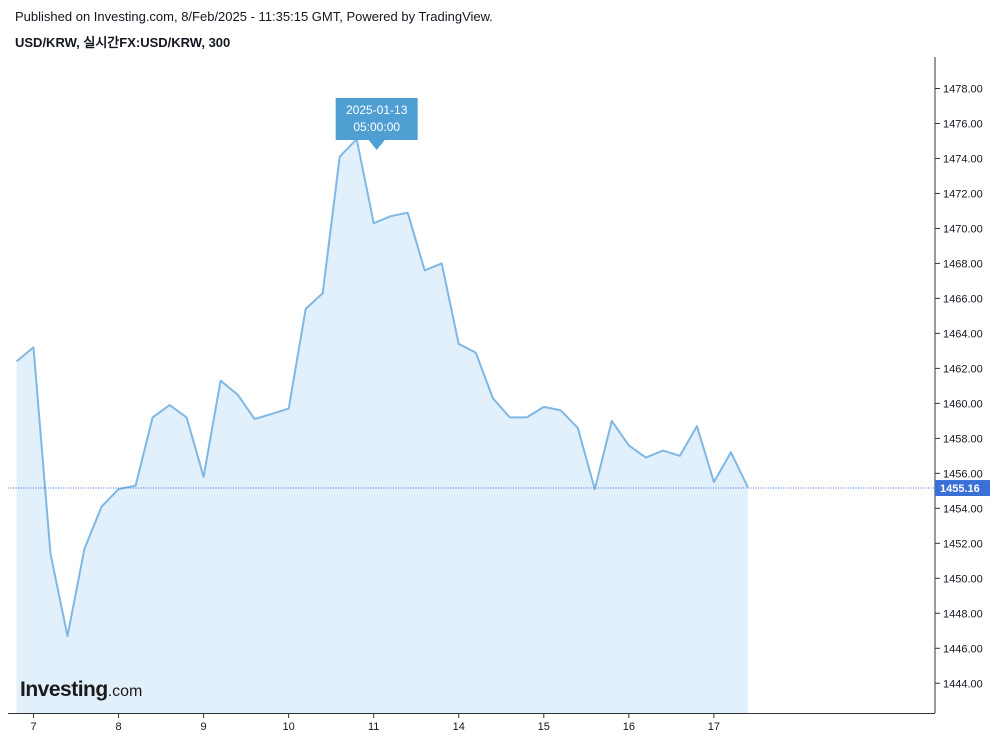 Image resolution: width=993 pixels, height=738 pixels. Describe the element at coordinates (963, 404) in the screenshot. I see `y-tick-label: 1460.00` at that location.